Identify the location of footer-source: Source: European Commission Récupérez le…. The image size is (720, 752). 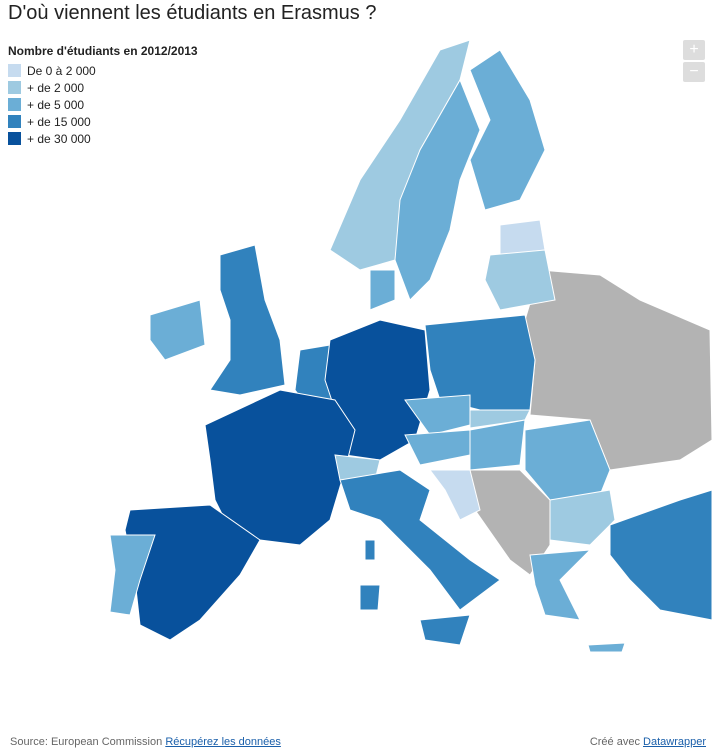
(145, 742).